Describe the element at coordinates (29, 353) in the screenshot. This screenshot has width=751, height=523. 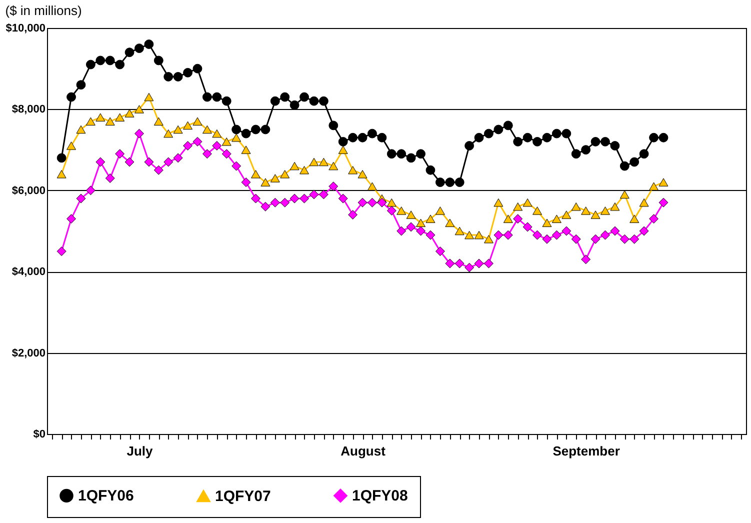
I see `y-tick-label: $2,000` at that location.